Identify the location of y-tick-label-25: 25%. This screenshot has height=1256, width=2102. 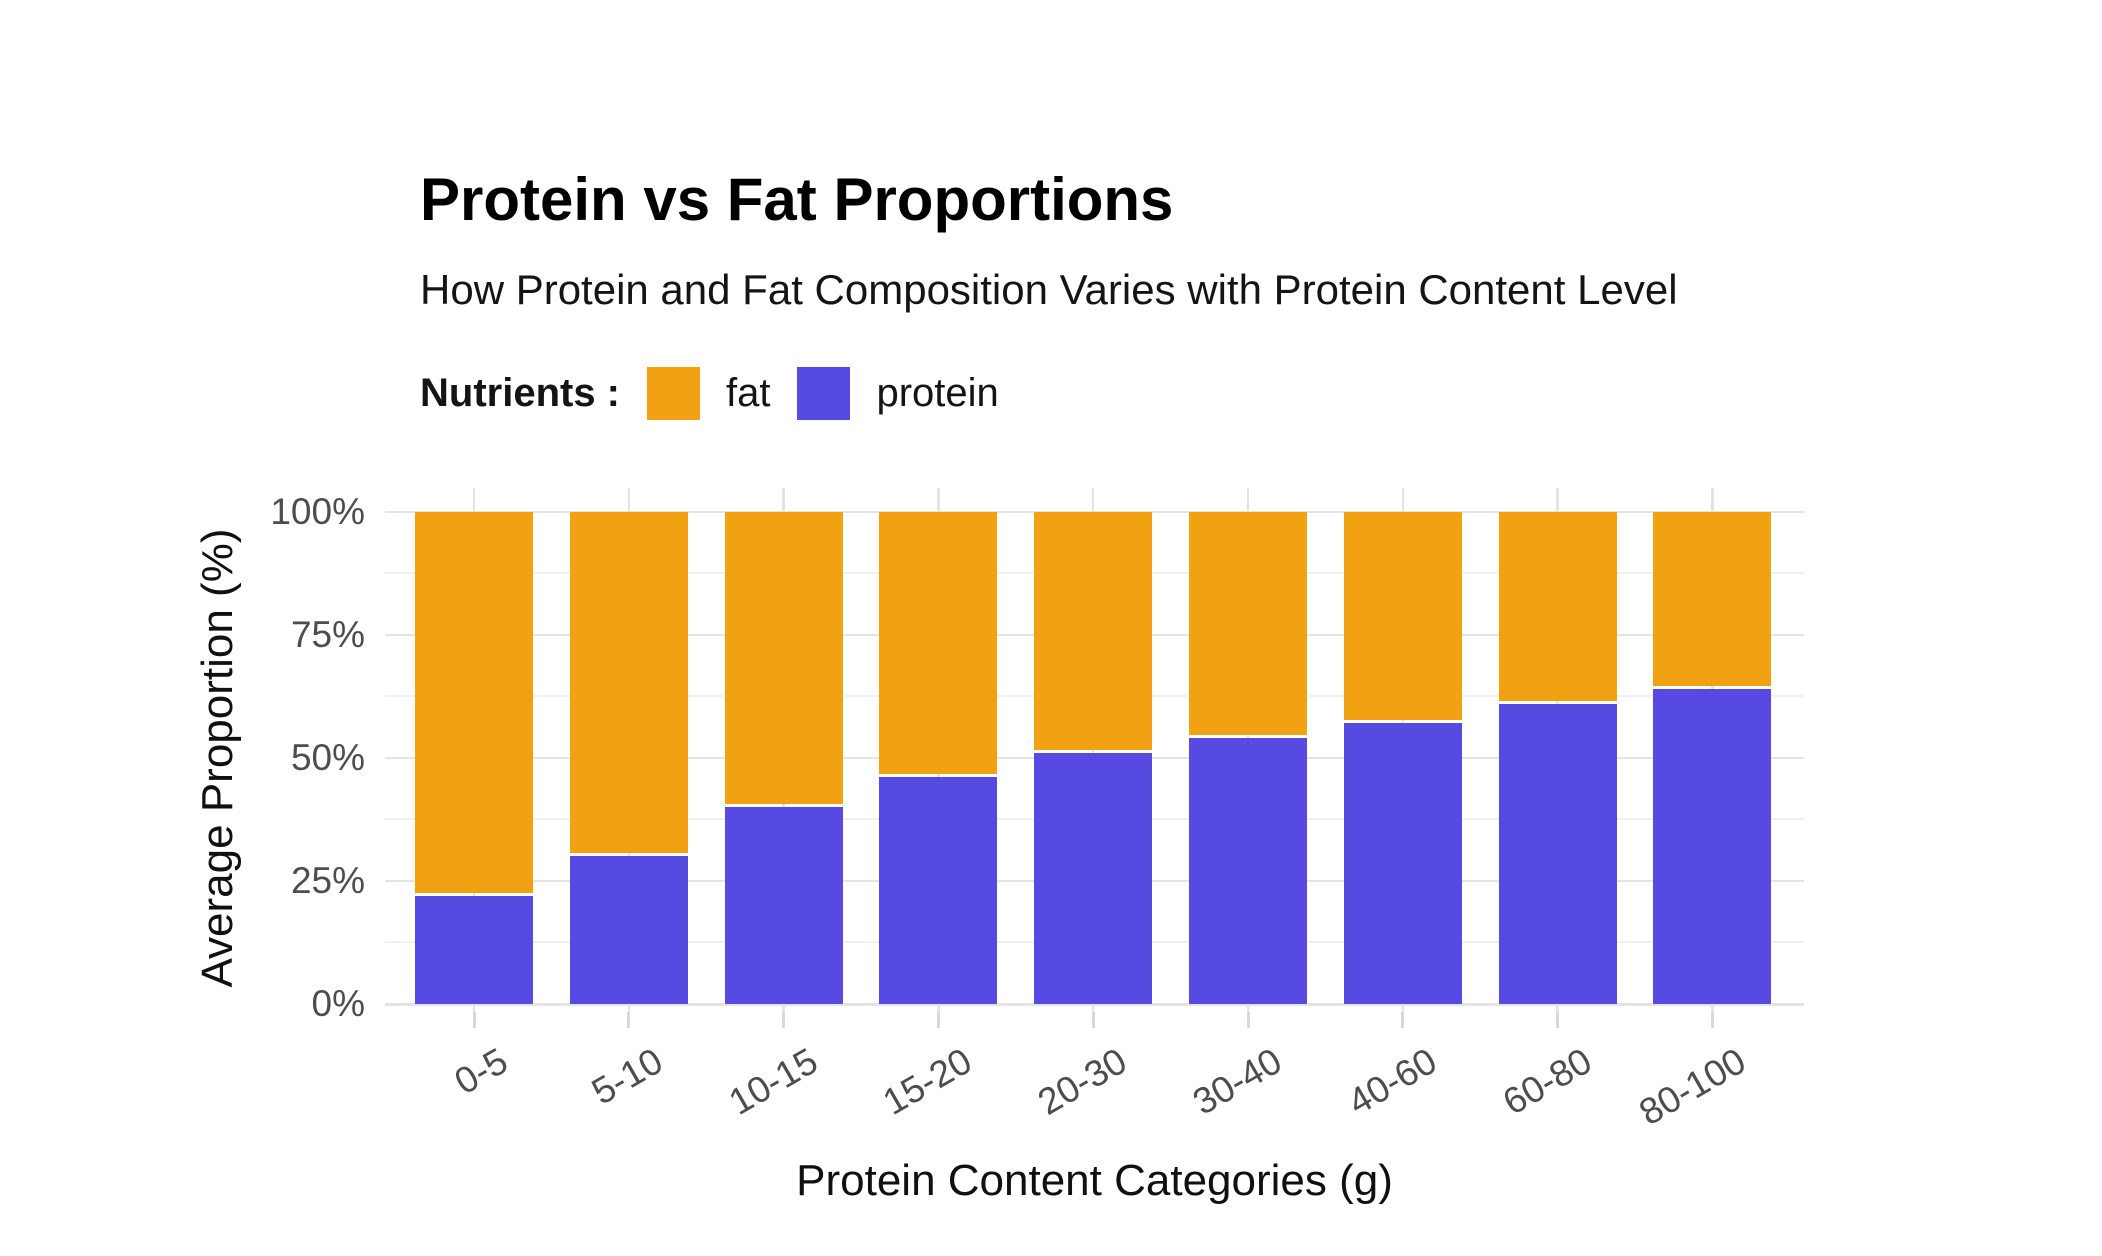
(327, 880).